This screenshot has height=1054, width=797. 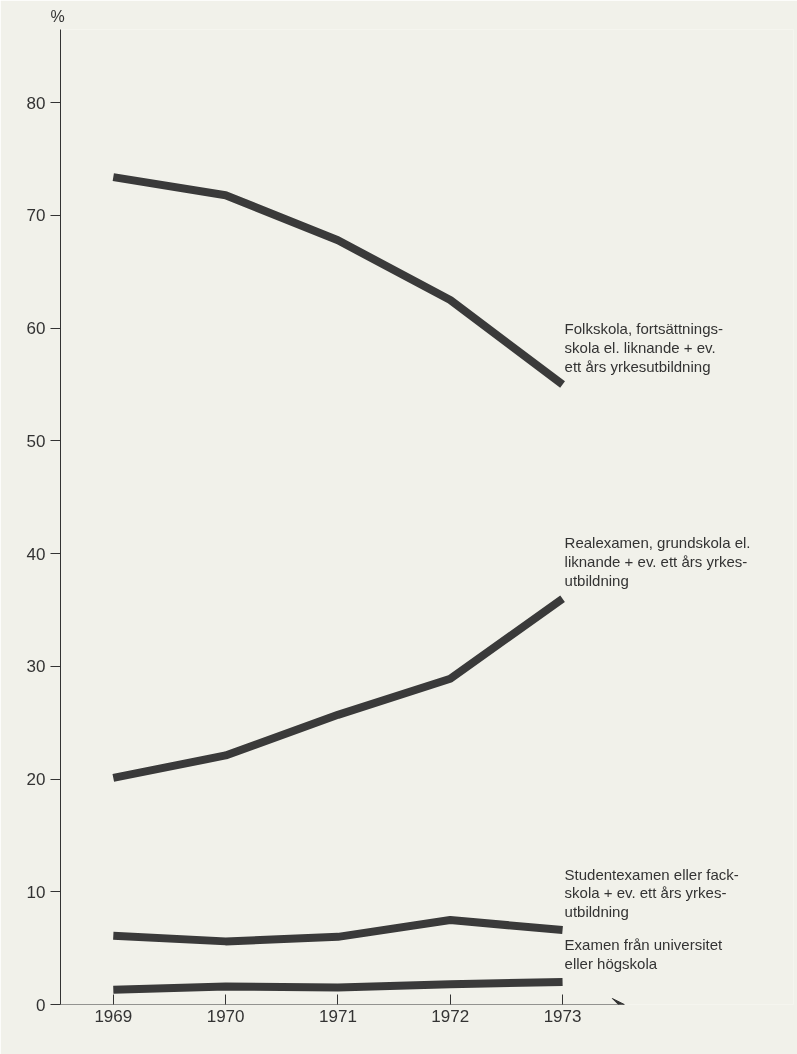 What do you see at coordinates (338, 1016) in the screenshot?
I see `x-tick-label: 1971` at bounding box center [338, 1016].